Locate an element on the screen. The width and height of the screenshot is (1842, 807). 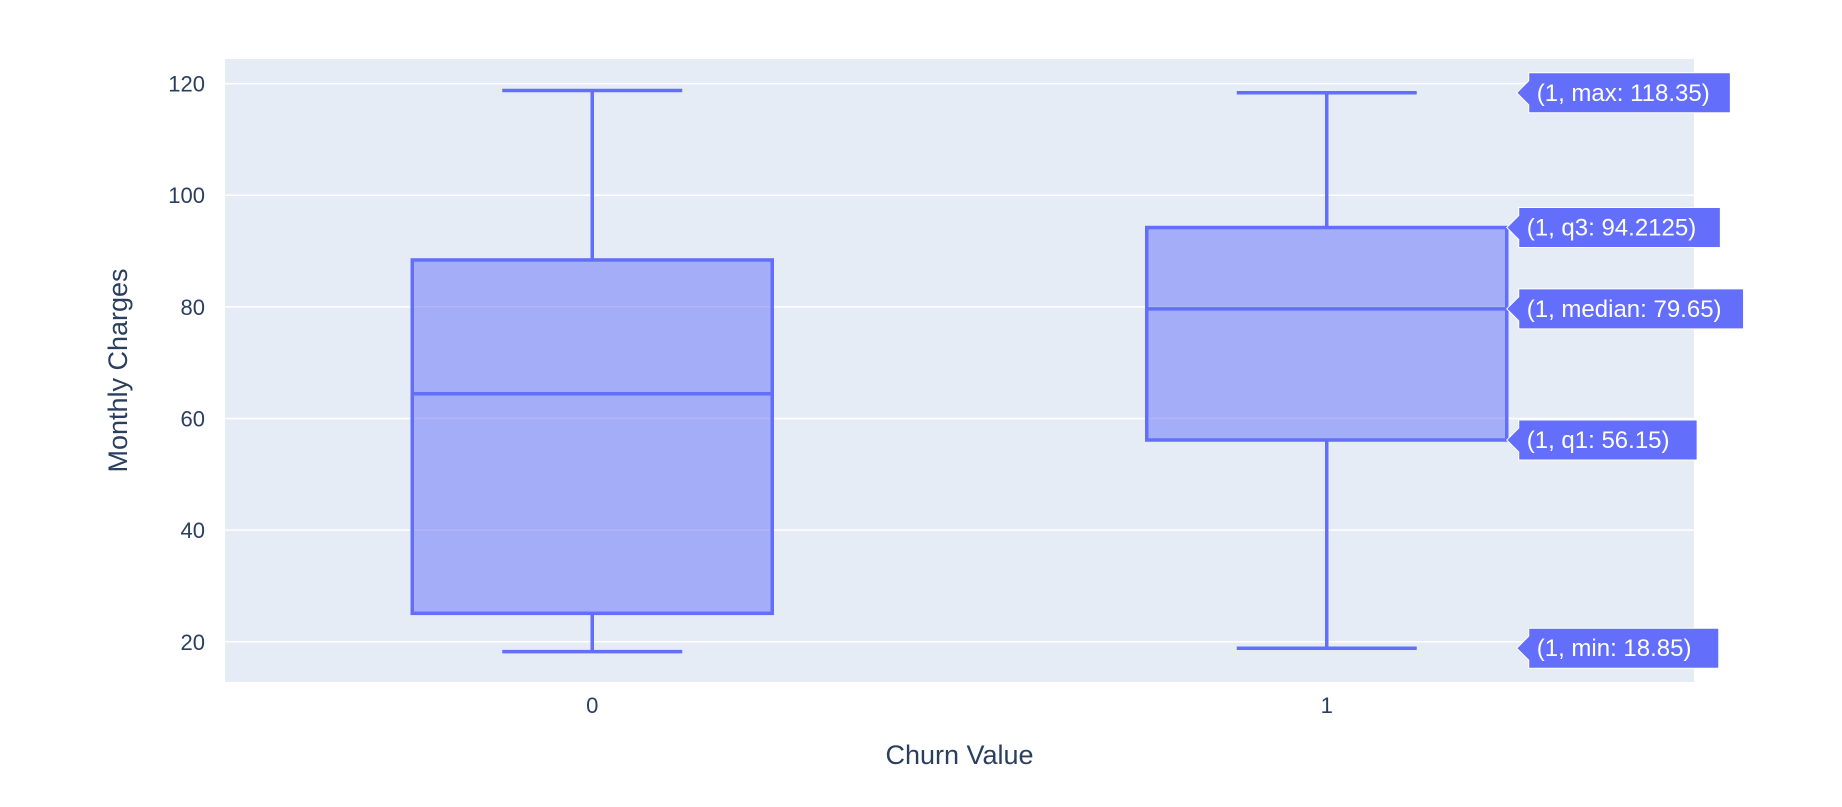
hover-label-text: (1, max: 118.35) is located at coordinates (1623, 93).